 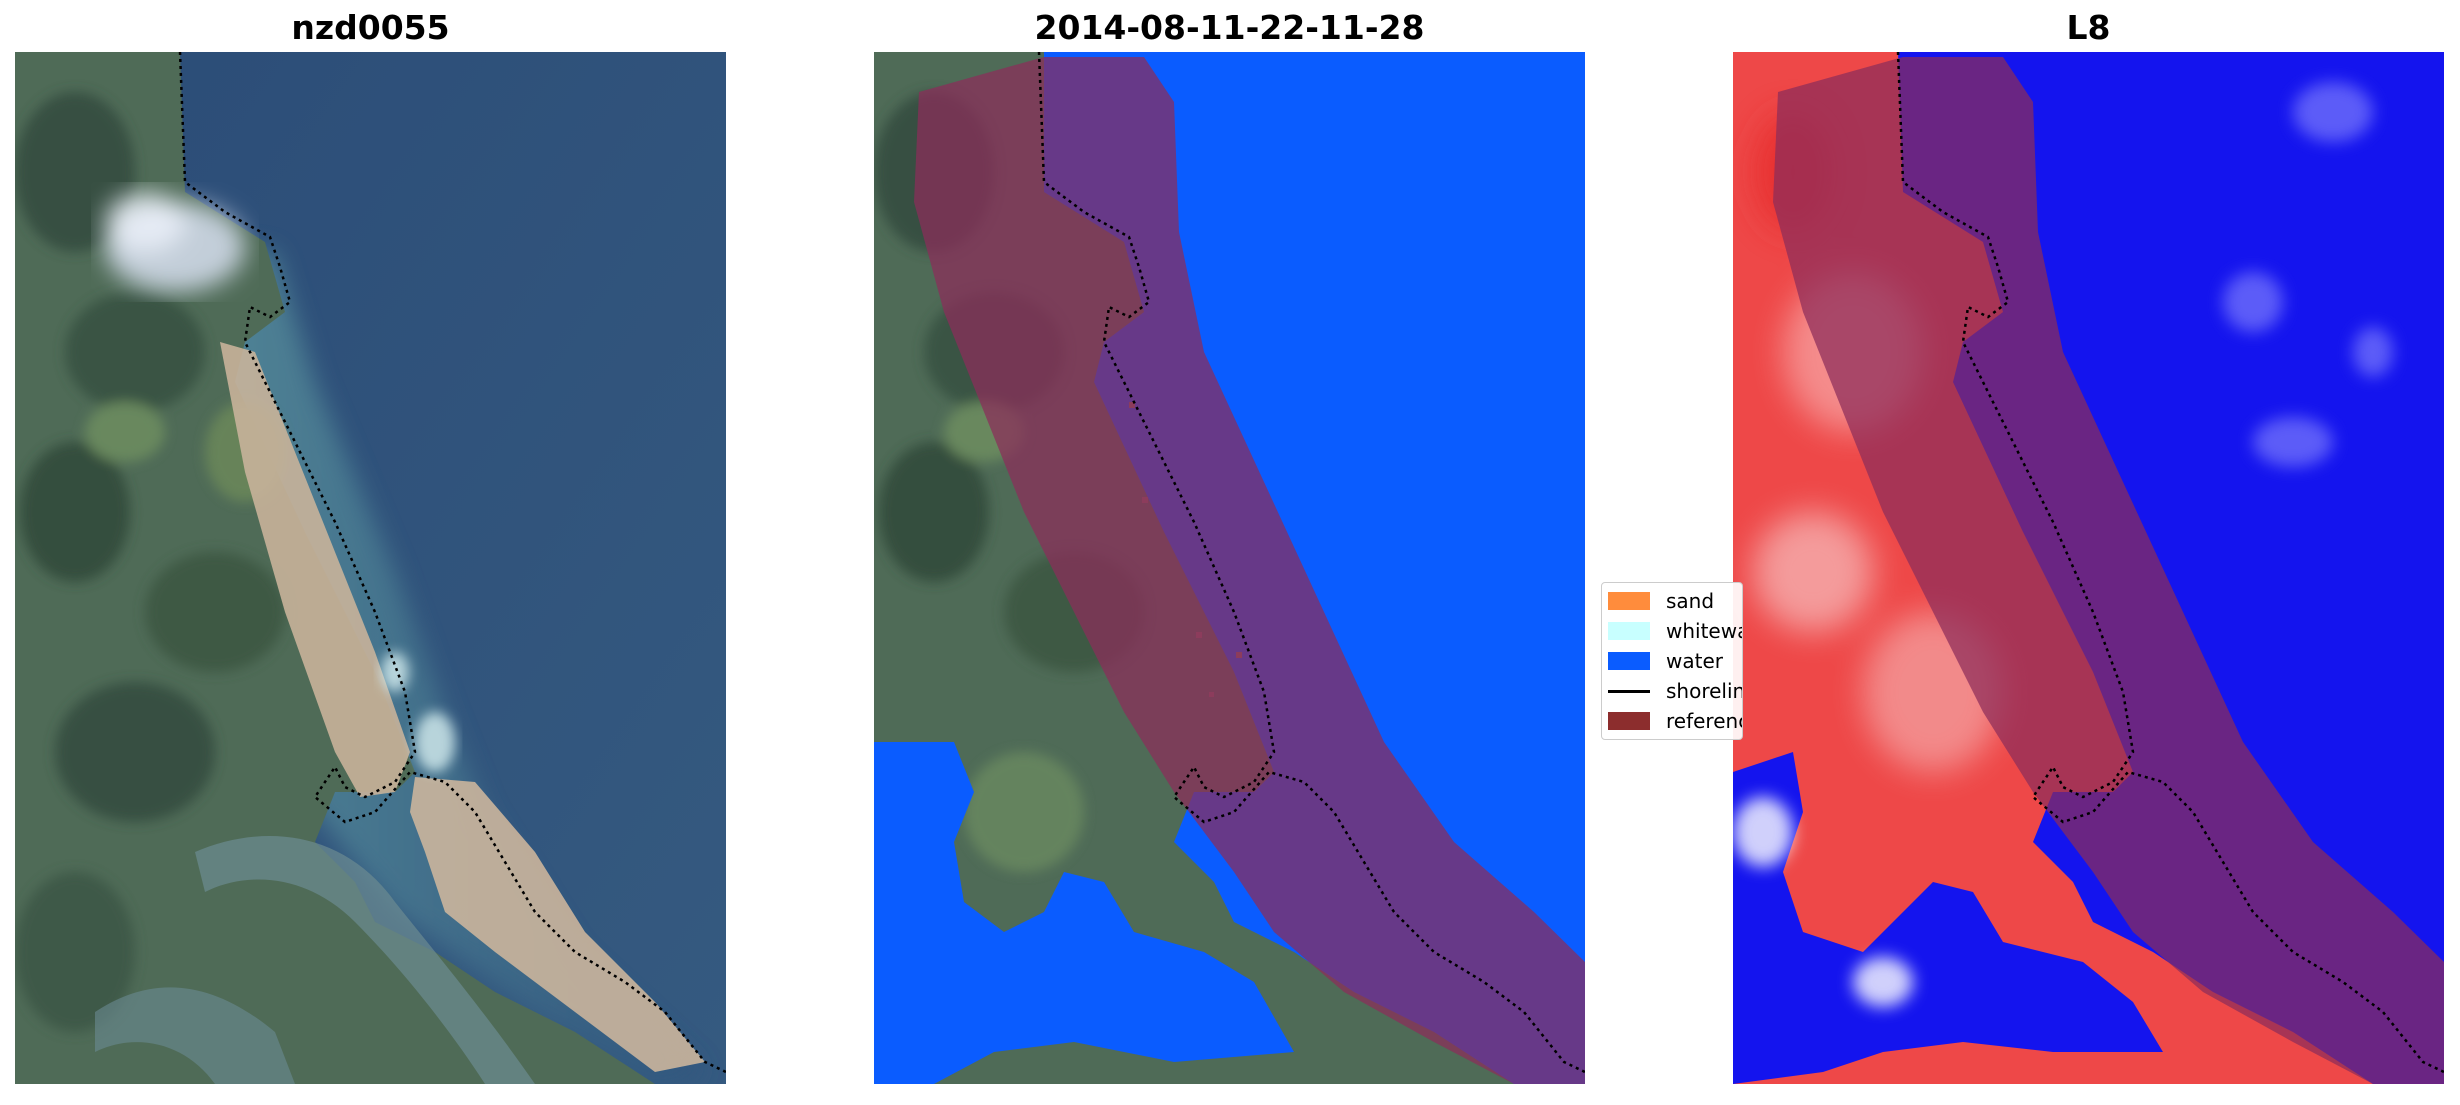 I want to click on legend-swatch-water, so click(x=1629, y=661).